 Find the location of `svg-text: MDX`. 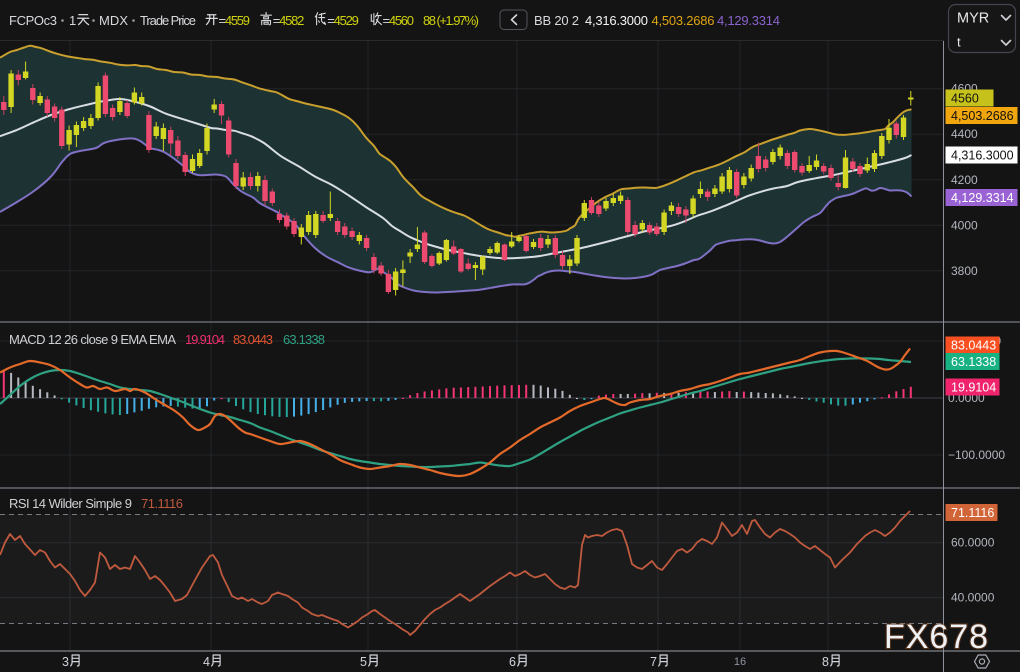

svg-text: MDX is located at coordinates (113, 20).